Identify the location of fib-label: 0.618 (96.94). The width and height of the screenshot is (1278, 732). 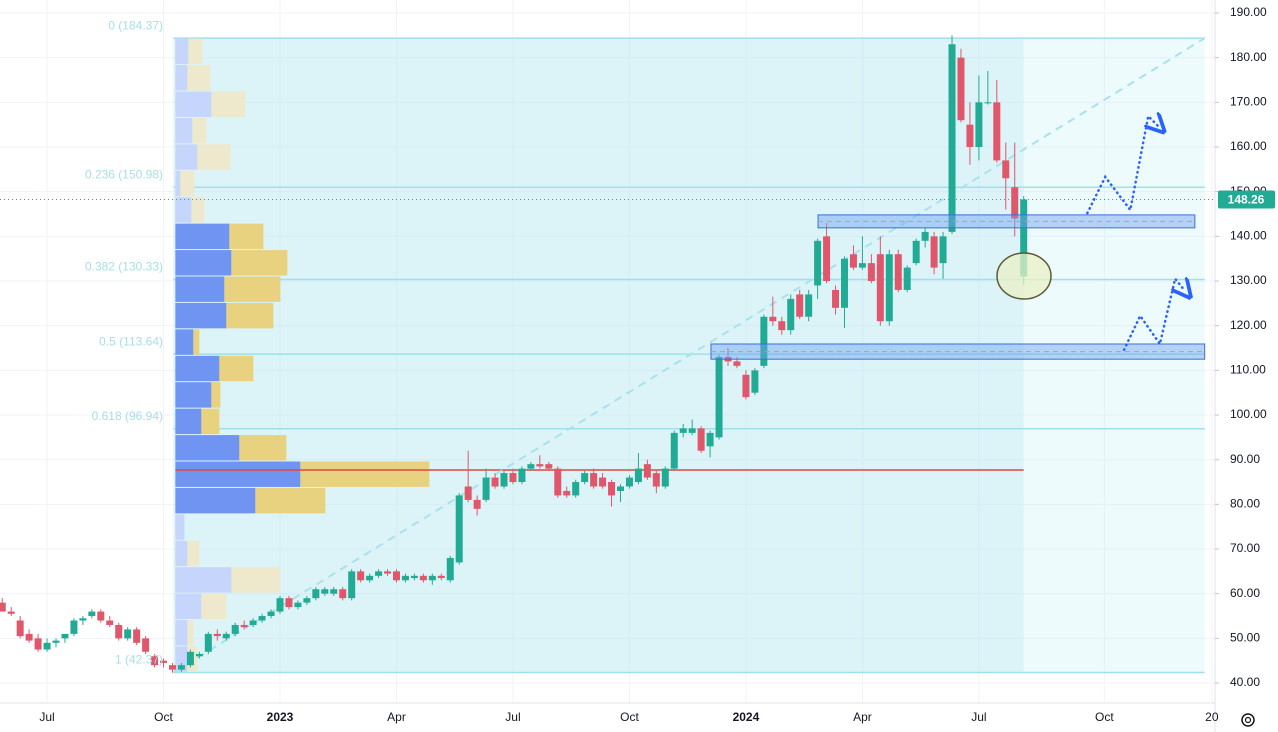
(127, 416).